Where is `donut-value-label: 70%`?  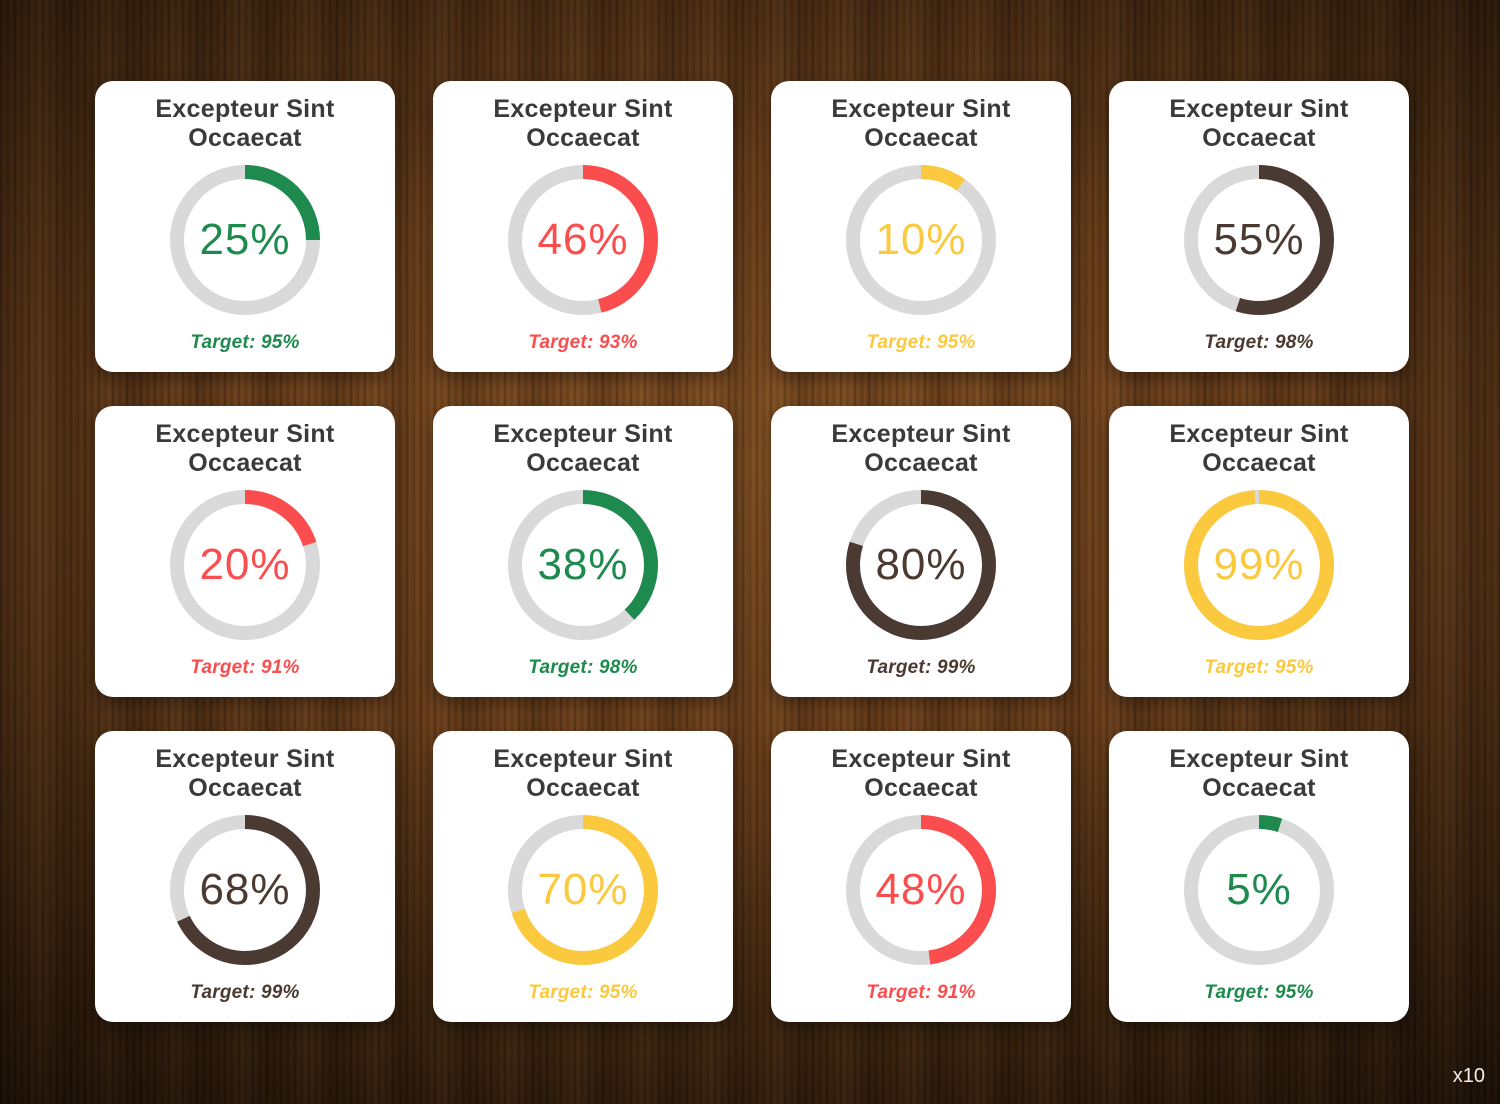 donut-value-label: 70% is located at coordinates (583, 889).